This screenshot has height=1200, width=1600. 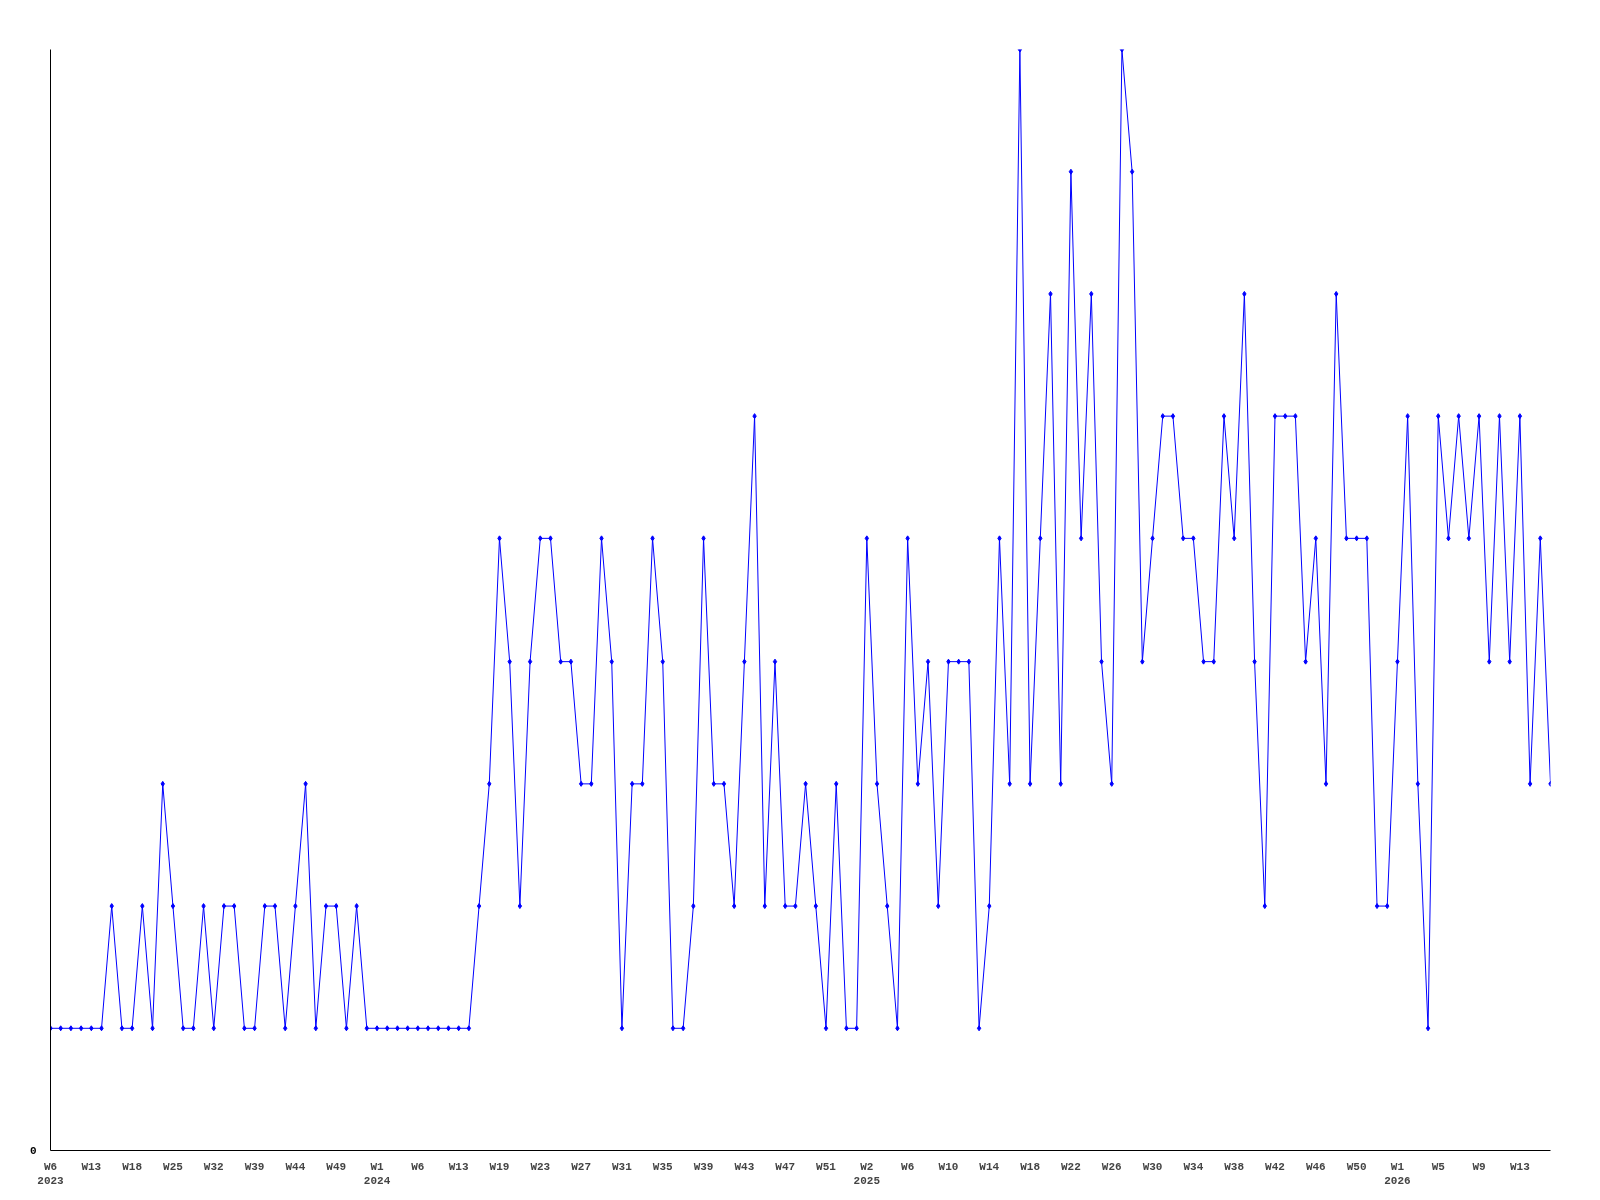 What do you see at coordinates (1397, 1173) in the screenshot?
I see `x-tick-label: W1 2026` at bounding box center [1397, 1173].